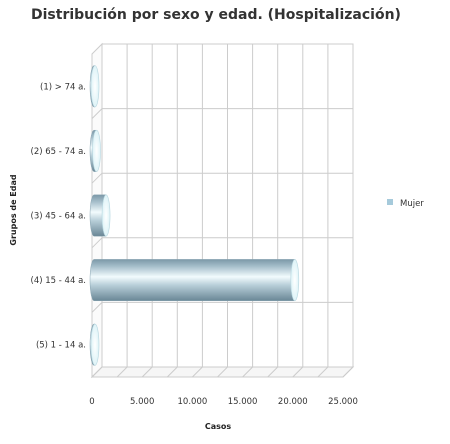 This screenshot has height=444, width=450. Describe the element at coordinates (390, 202) in the screenshot. I see `legend-swatch-mujer` at that location.